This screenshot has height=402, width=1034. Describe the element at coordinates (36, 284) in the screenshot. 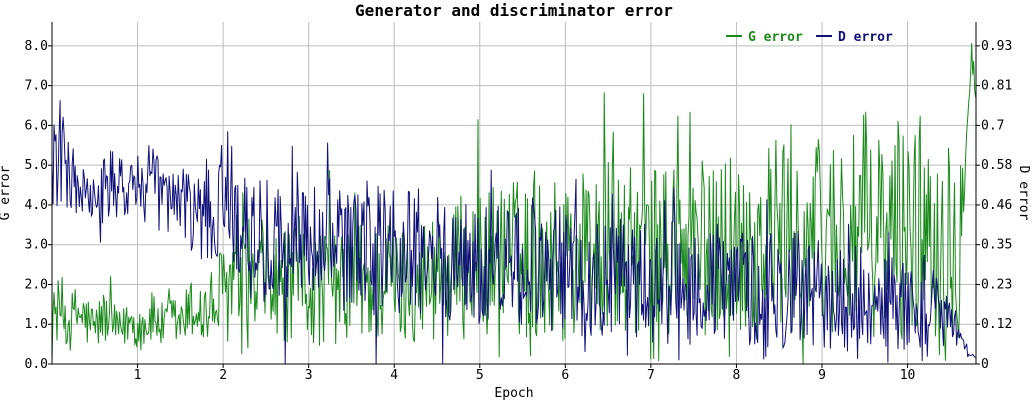

I see `y-left-tick-label: 2.0` at that location.